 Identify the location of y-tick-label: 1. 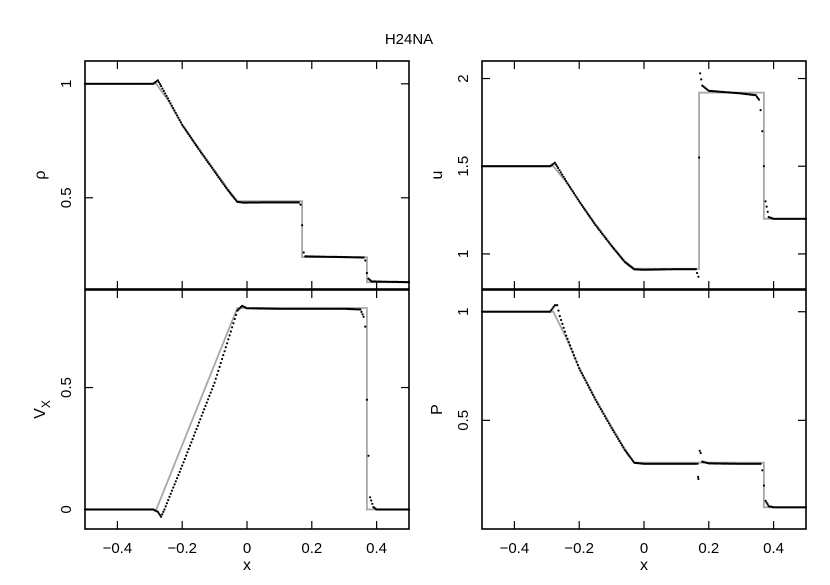
(463, 312).